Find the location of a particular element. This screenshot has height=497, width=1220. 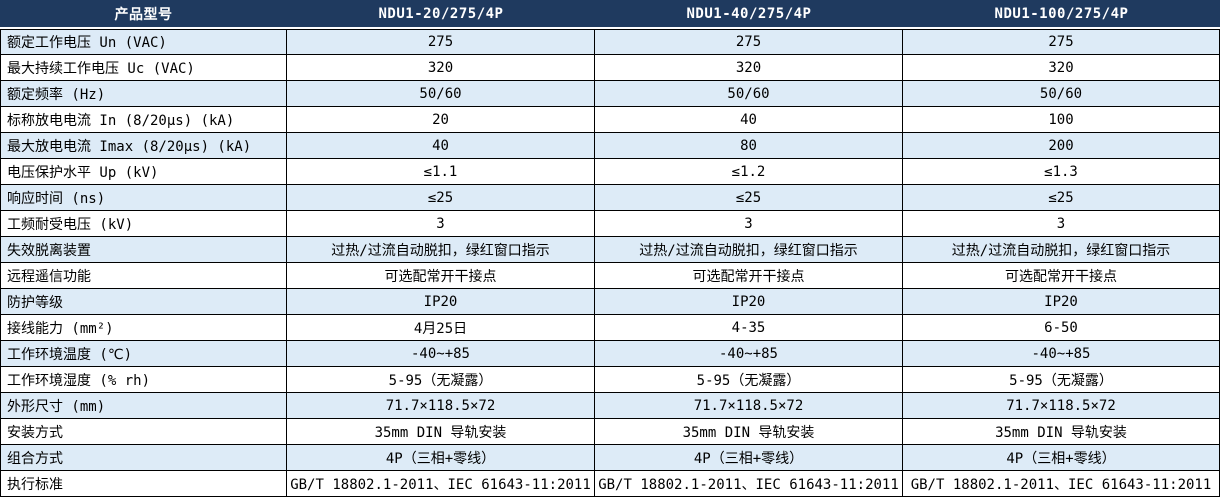

table-row-max-continuous-voltage: 最大持续工作电压 Uc (VAC) 320 320 320 is located at coordinates (610, 68).